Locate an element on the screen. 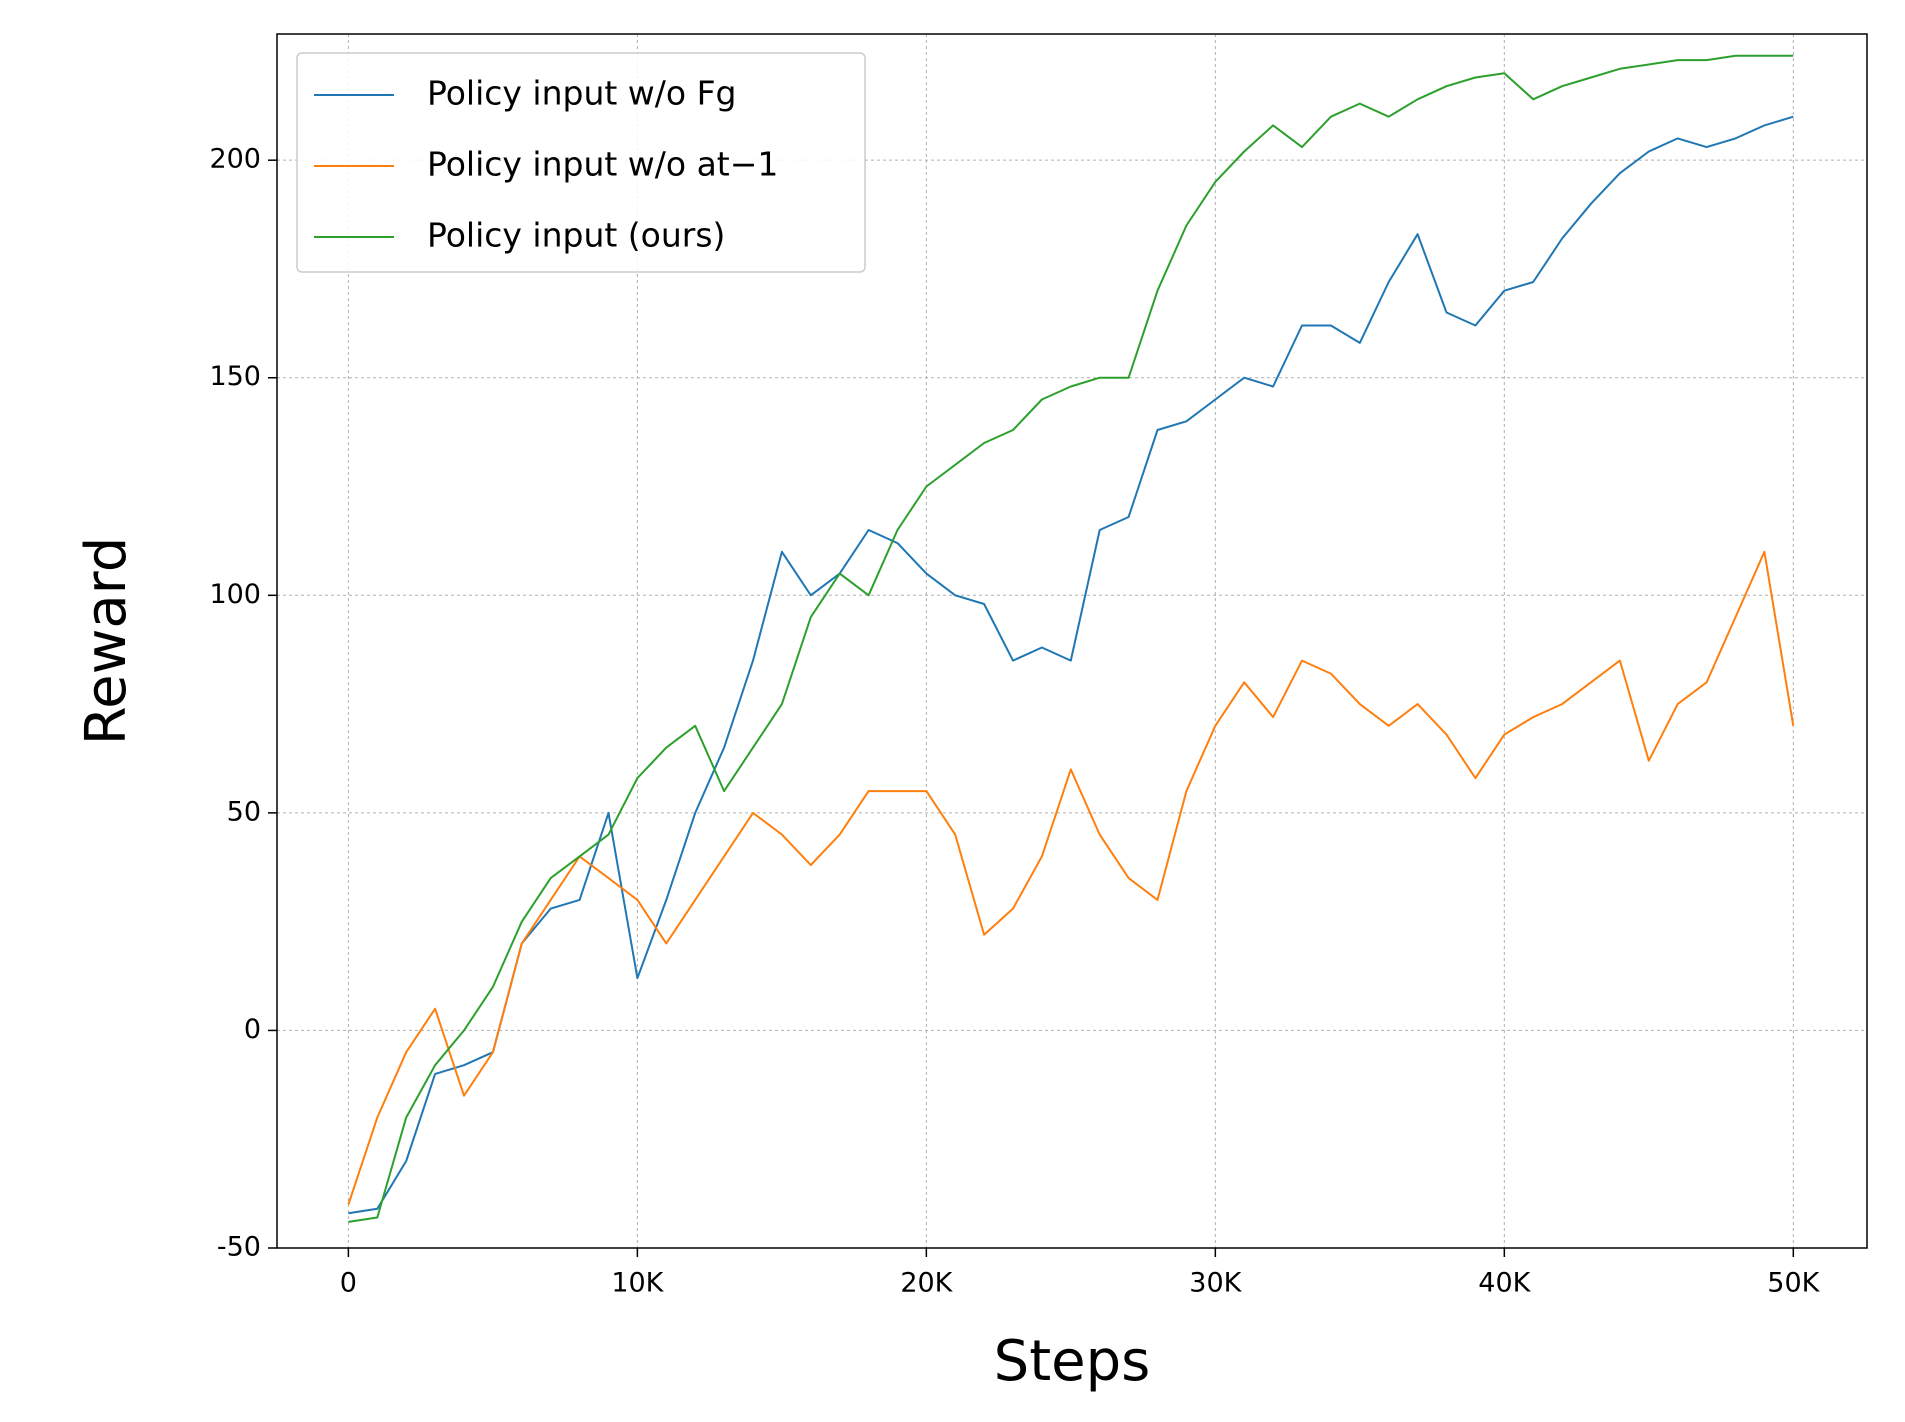 Image resolution: width=1905 pixels, height=1422 pixels. y-tick-label: 200 is located at coordinates (235, 159).